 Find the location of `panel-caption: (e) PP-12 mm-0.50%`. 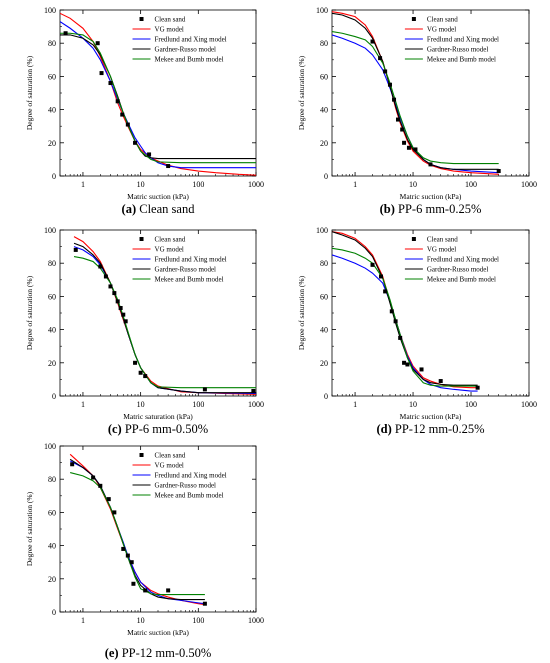

panel-caption: (e) PP-12 mm-0.50% is located at coordinates (158, 653).